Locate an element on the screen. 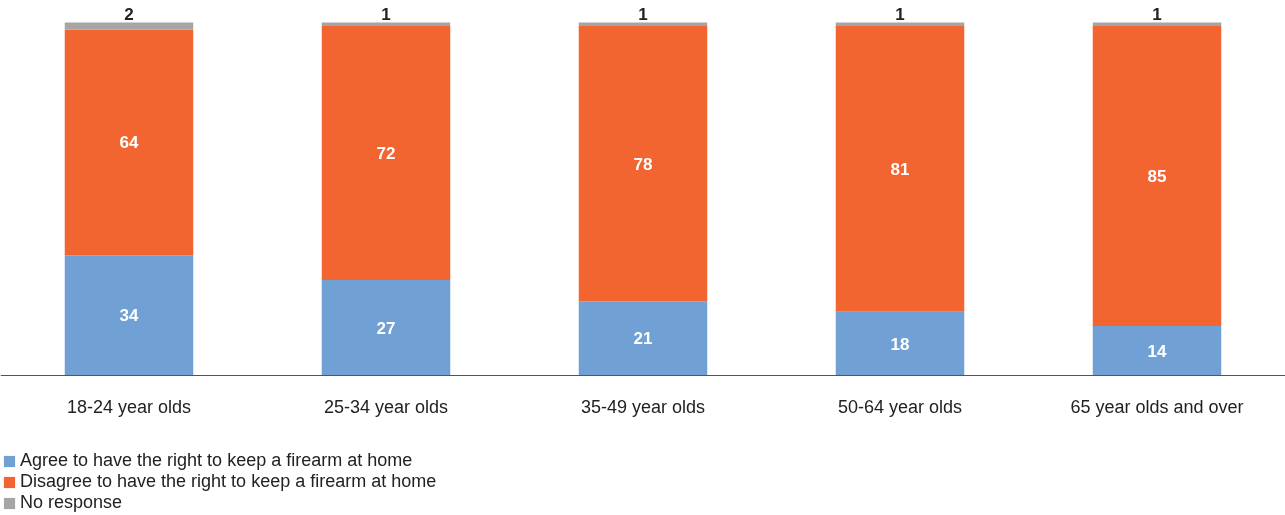  legend-label: No response is located at coordinates (71, 502).